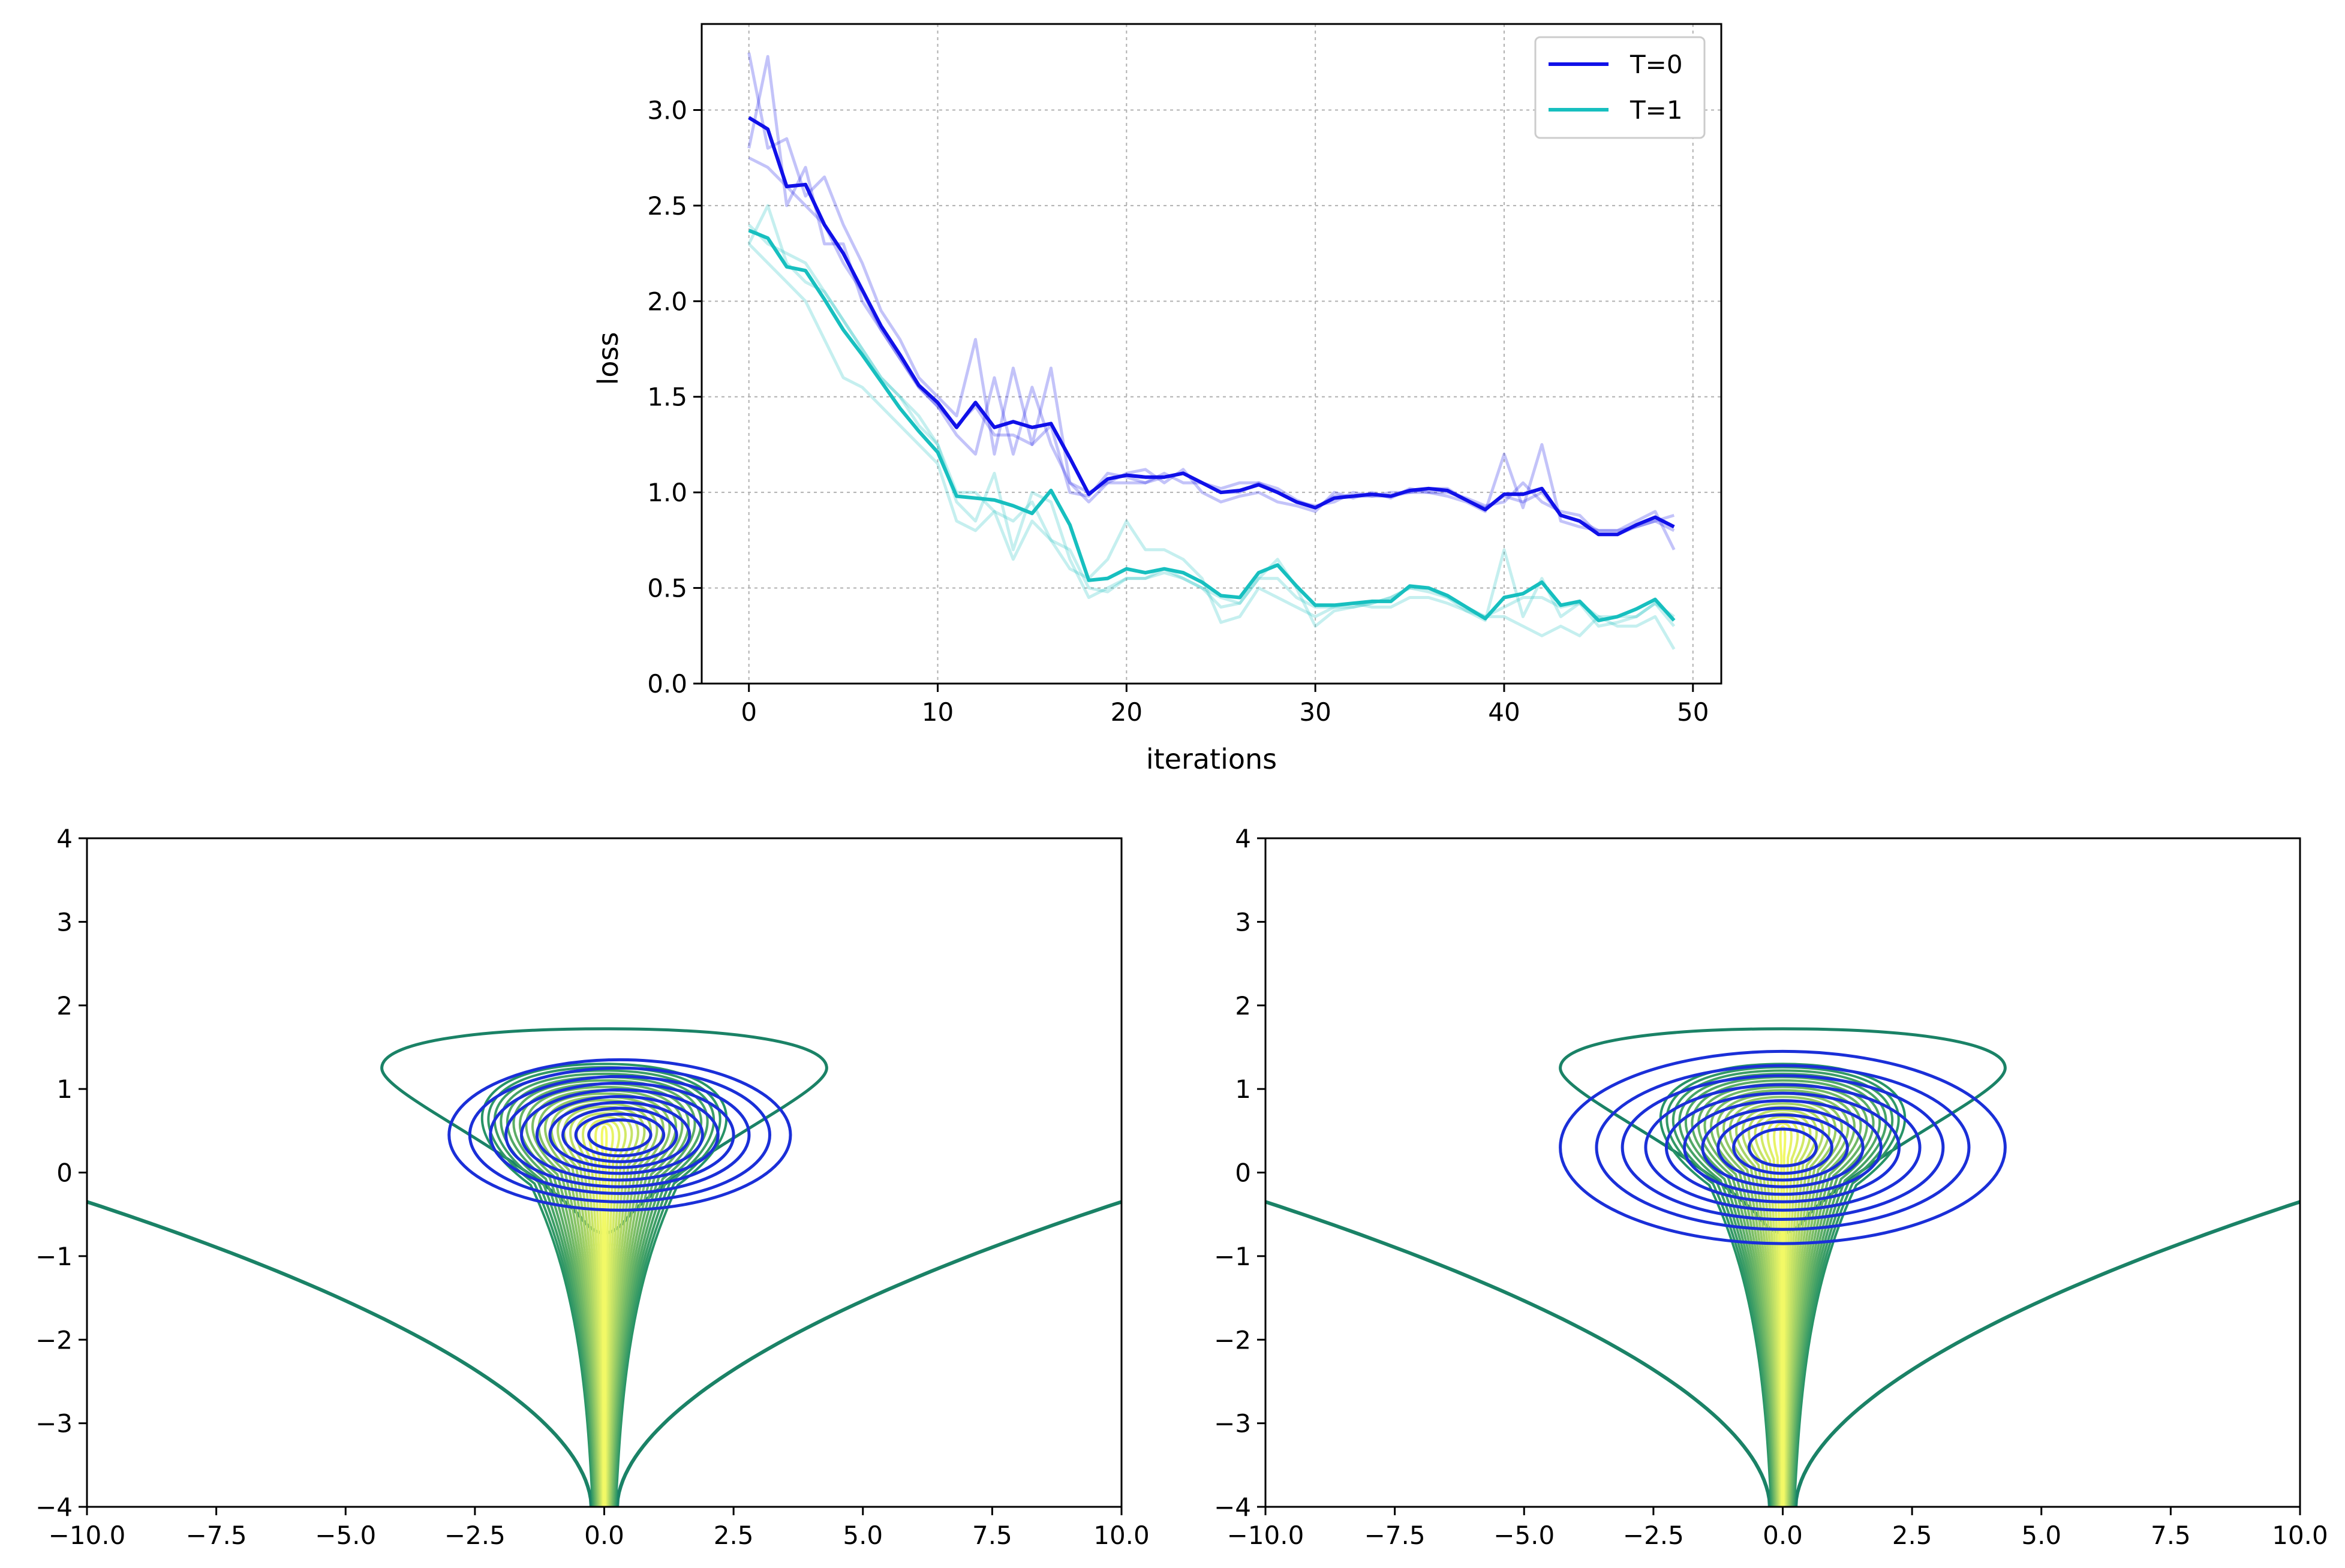 The height and width of the screenshot is (1568, 2345). Describe the element at coordinates (54, 1256) in the screenshot. I see `contour-left-ytick-label-3: −1` at that location.